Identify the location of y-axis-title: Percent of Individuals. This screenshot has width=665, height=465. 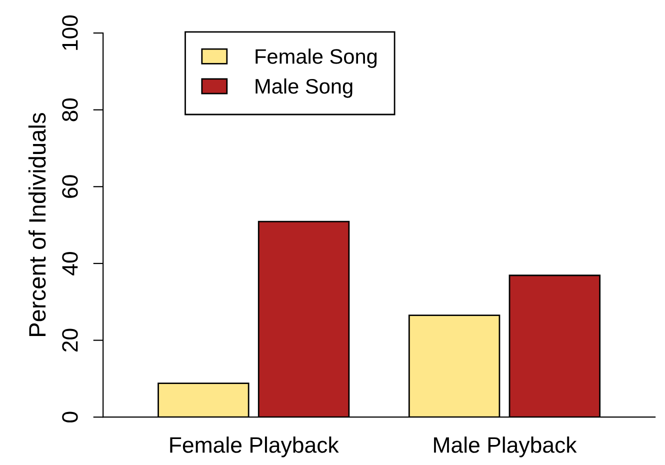
(37, 224).